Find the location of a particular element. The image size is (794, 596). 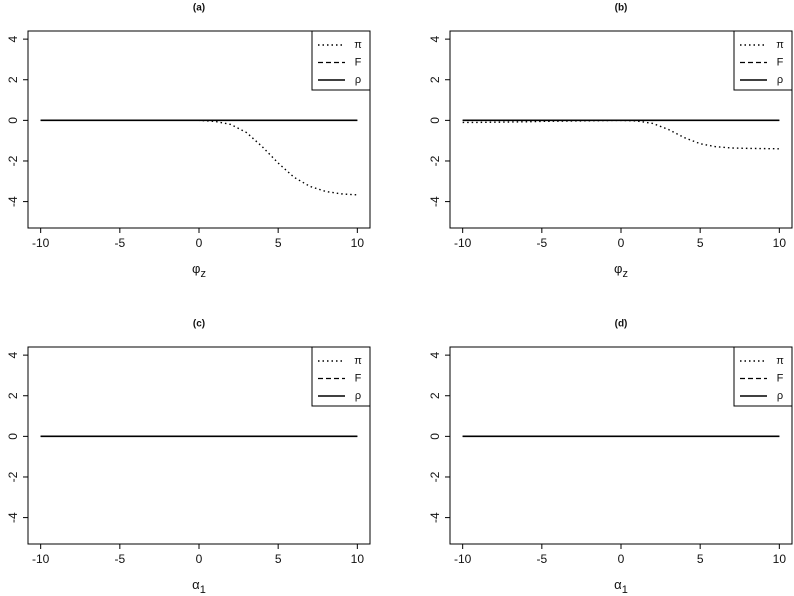

panel-title: (d) is located at coordinates (621, 324).